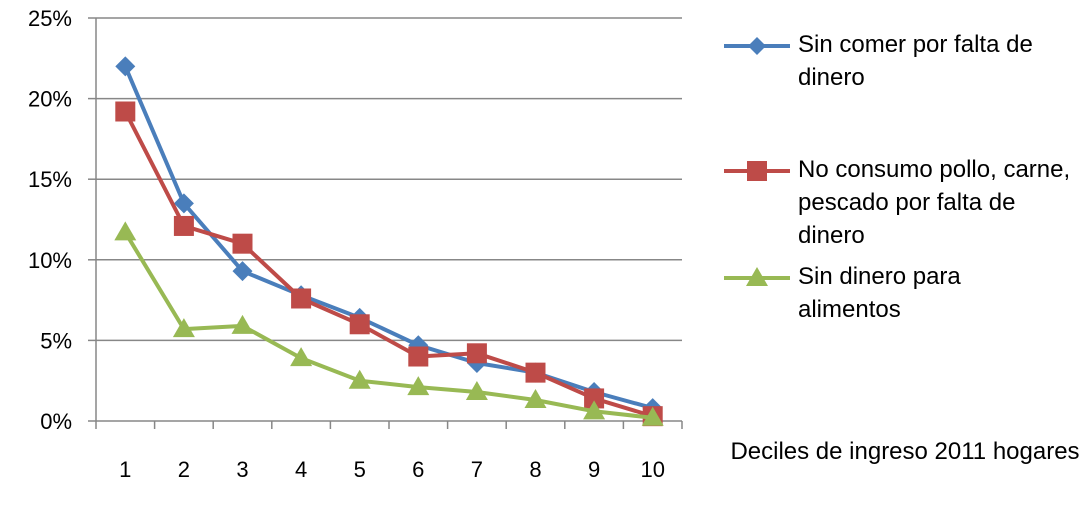  I want to click on legend-label: Sin comer por falta de dinero, so click(915, 61).